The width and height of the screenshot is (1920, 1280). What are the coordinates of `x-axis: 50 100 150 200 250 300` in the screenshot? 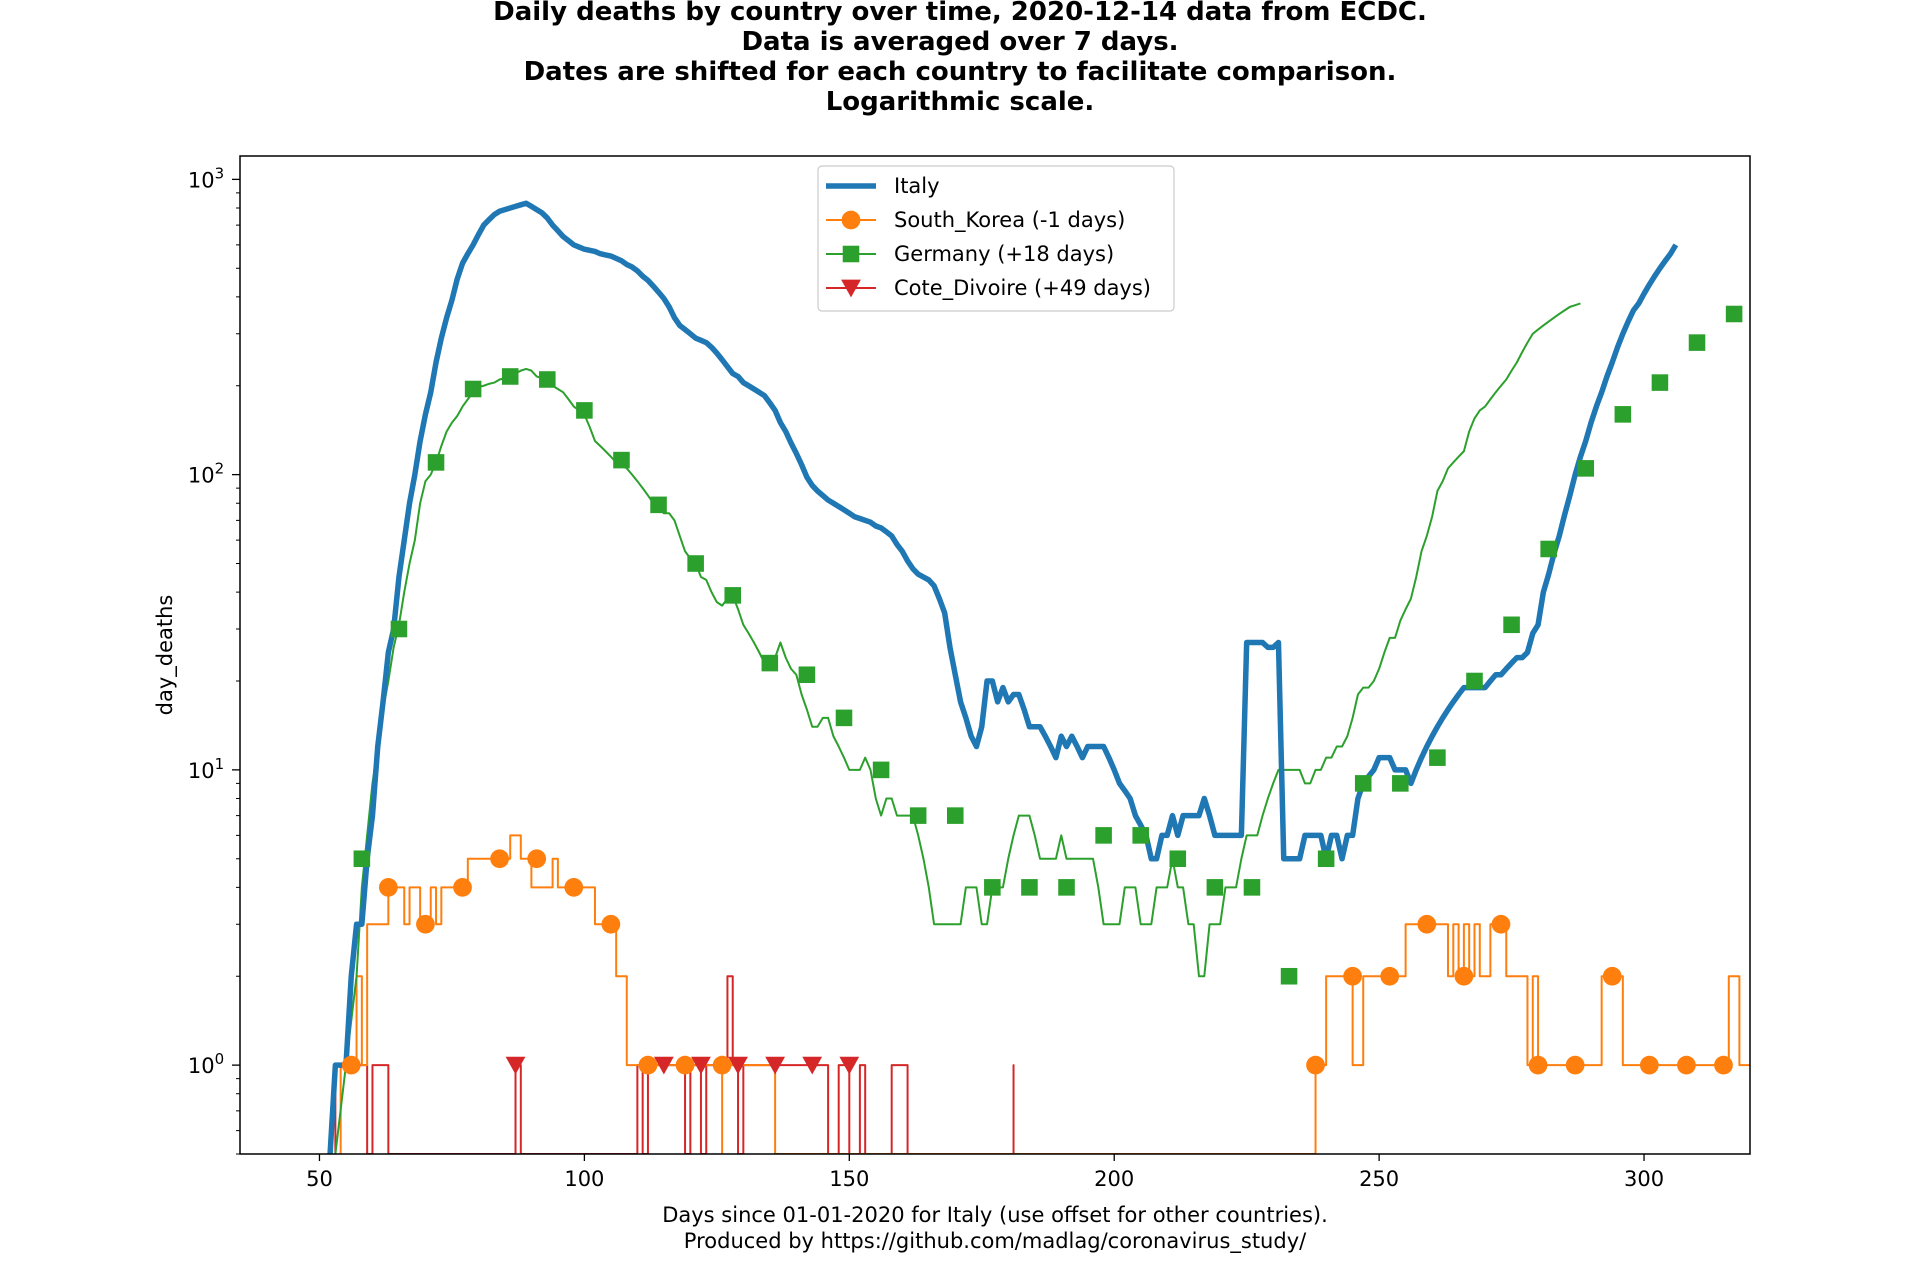 It's located at (985, 1172).